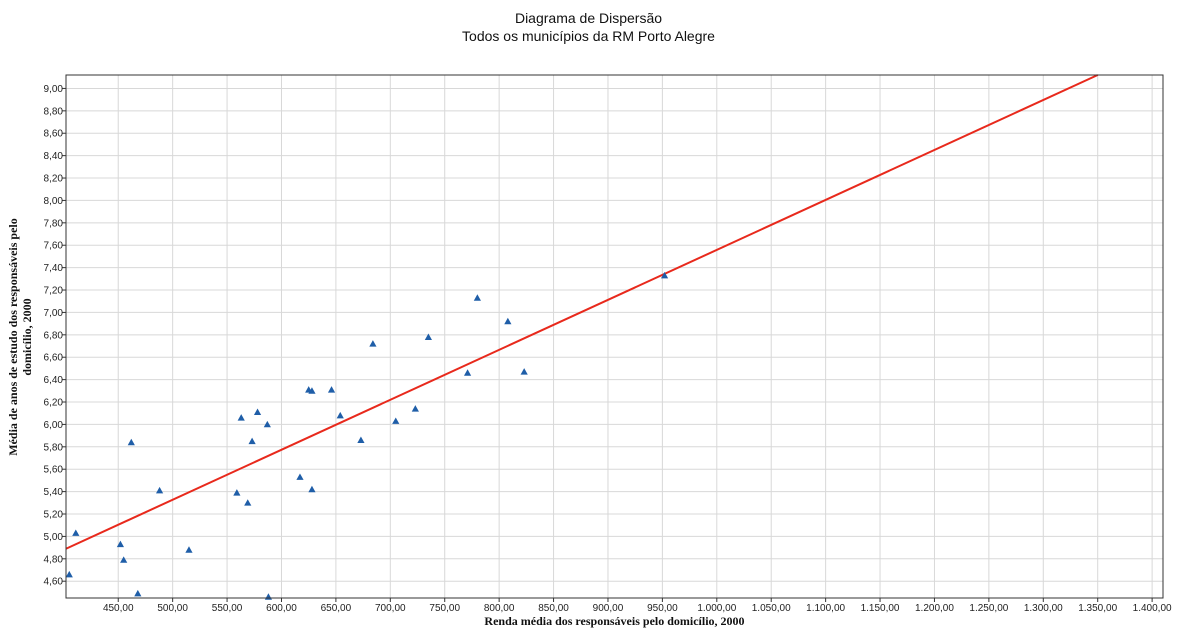 Image resolution: width=1177 pixels, height=629 pixels. I want to click on x-tick-label: 1.100,00, so click(825, 608).